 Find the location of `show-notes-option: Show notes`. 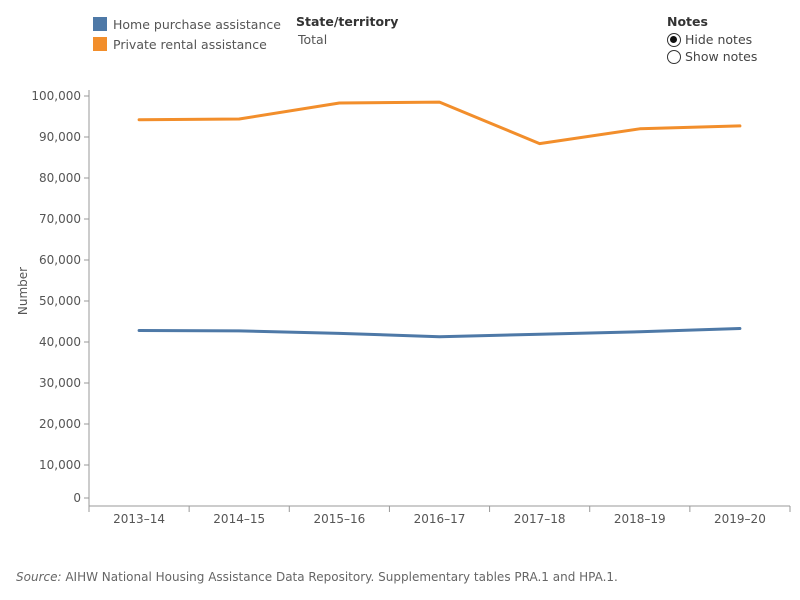

show-notes-option: Show notes is located at coordinates (712, 56).